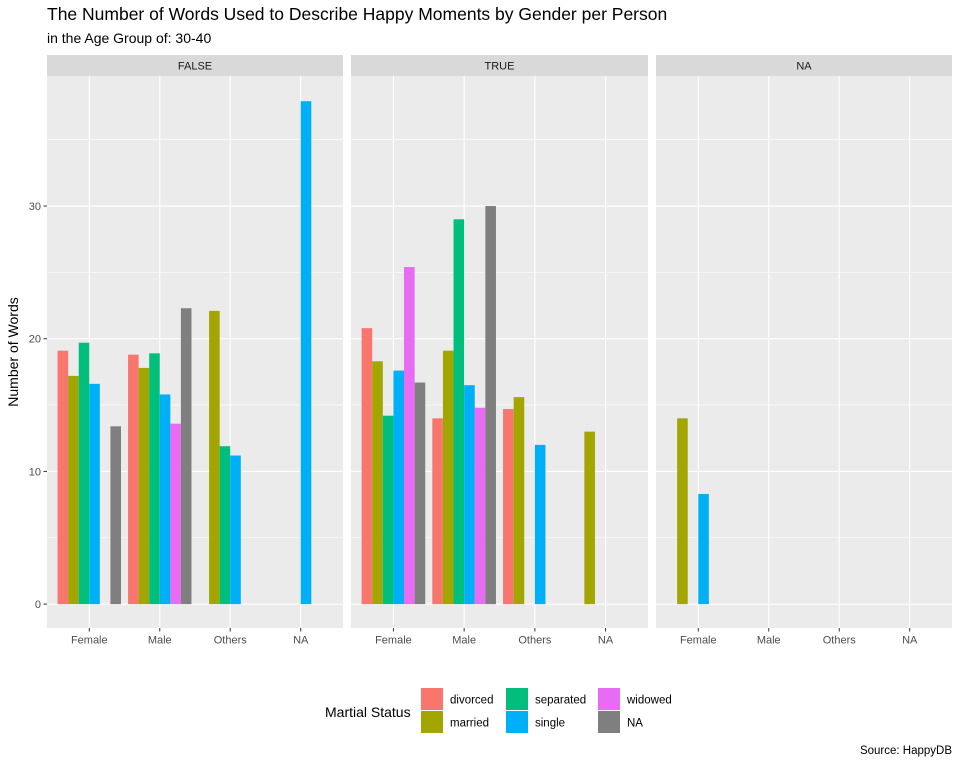  Describe the element at coordinates (459, 412) in the screenshot. I see `bar-true-male-separated` at that location.